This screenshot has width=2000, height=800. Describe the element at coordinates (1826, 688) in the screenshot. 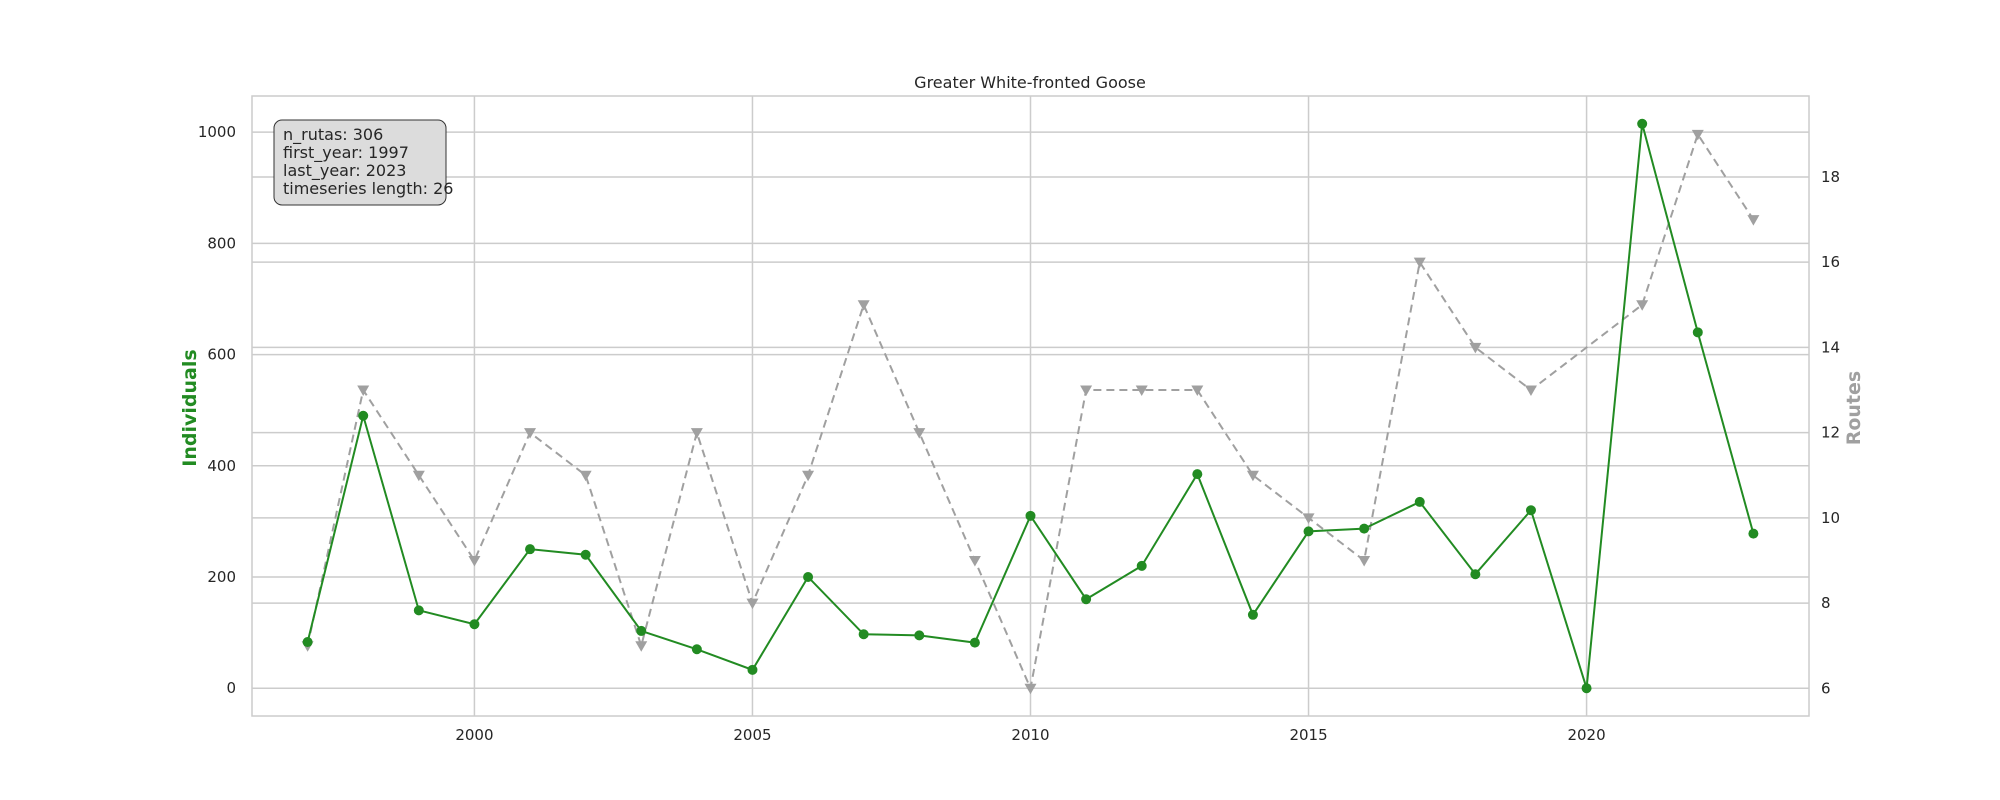

I see `right-y-tick-label: 6` at that location.